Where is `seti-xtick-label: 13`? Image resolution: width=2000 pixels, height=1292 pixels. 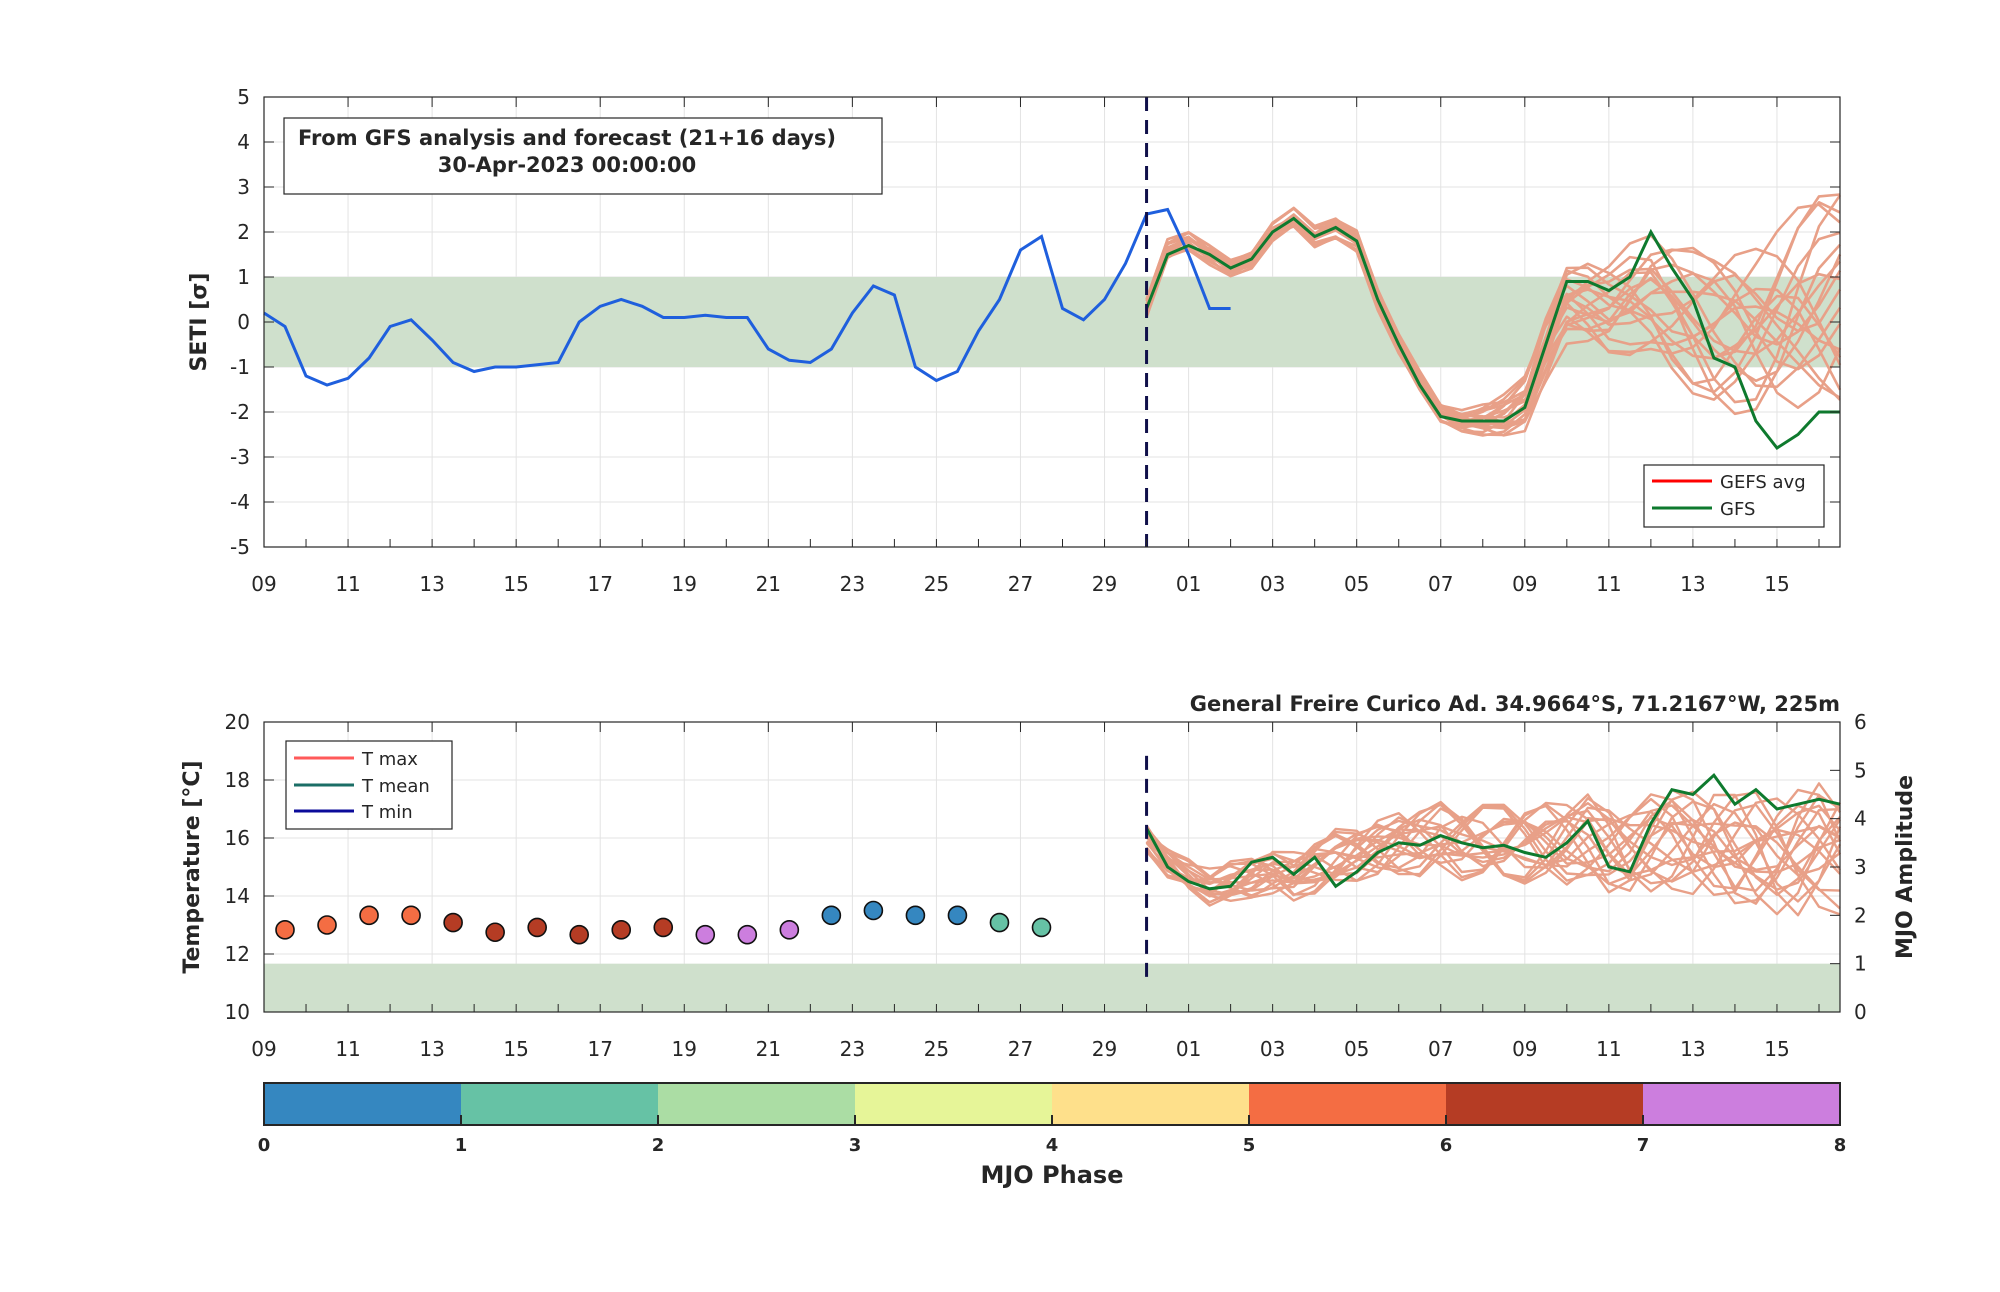 seti-xtick-label: 13 is located at coordinates (1692, 584).